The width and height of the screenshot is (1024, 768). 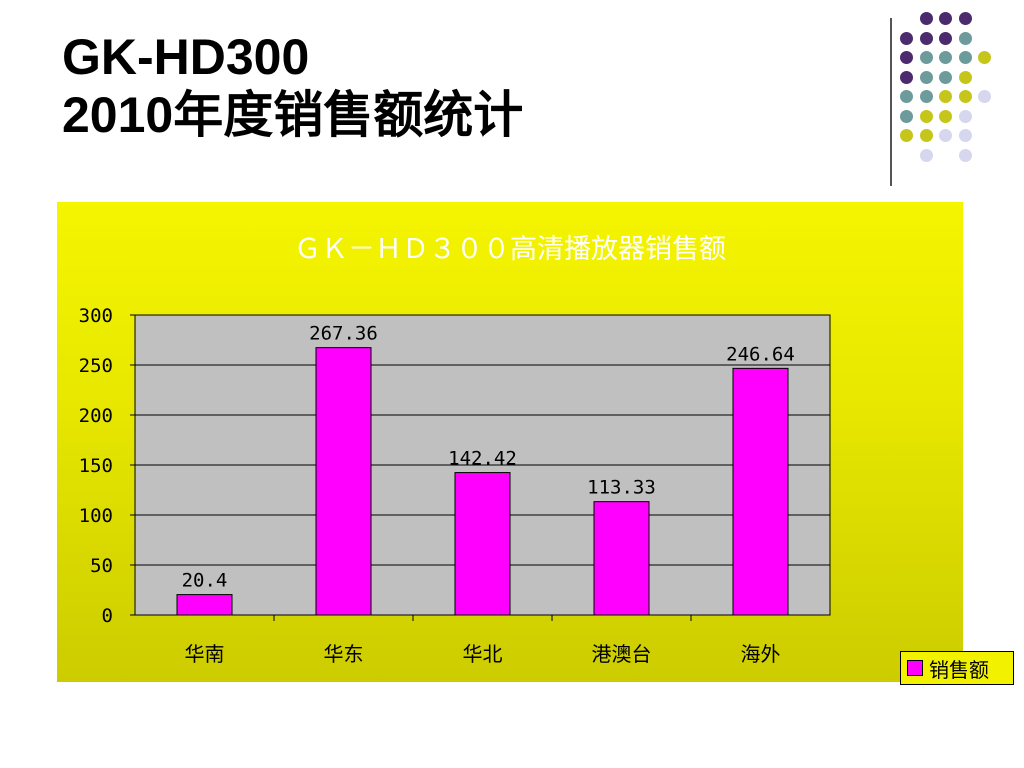 What do you see at coordinates (205, 654) in the screenshot?
I see `x-tick-label: 华南` at bounding box center [205, 654].